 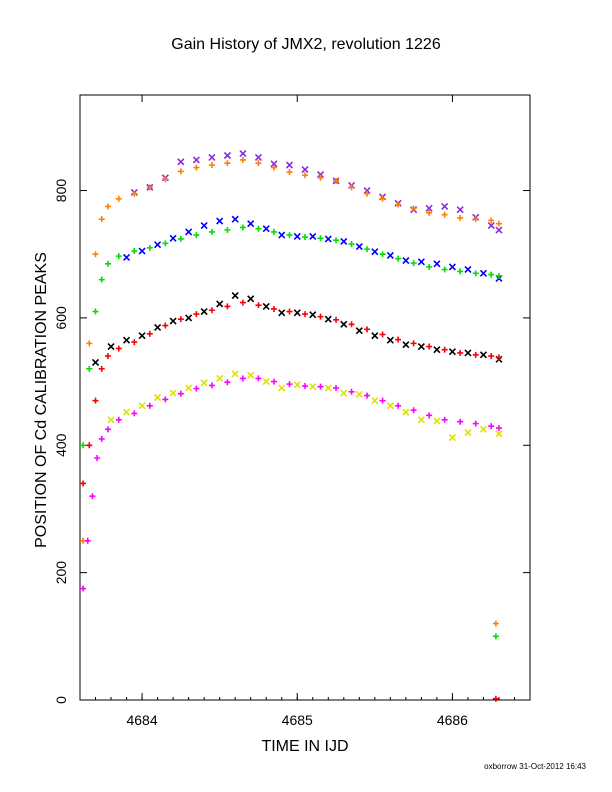 What do you see at coordinates (61, 573) in the screenshot?
I see `y-tick-label: 200` at bounding box center [61, 573].